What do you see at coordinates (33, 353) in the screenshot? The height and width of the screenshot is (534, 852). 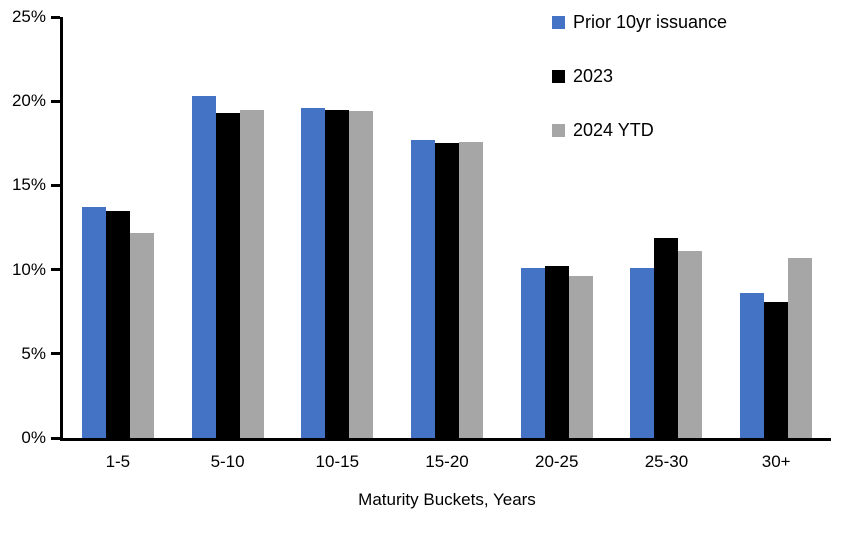 I see `y-axis-tick-label: 5%` at bounding box center [33, 353].